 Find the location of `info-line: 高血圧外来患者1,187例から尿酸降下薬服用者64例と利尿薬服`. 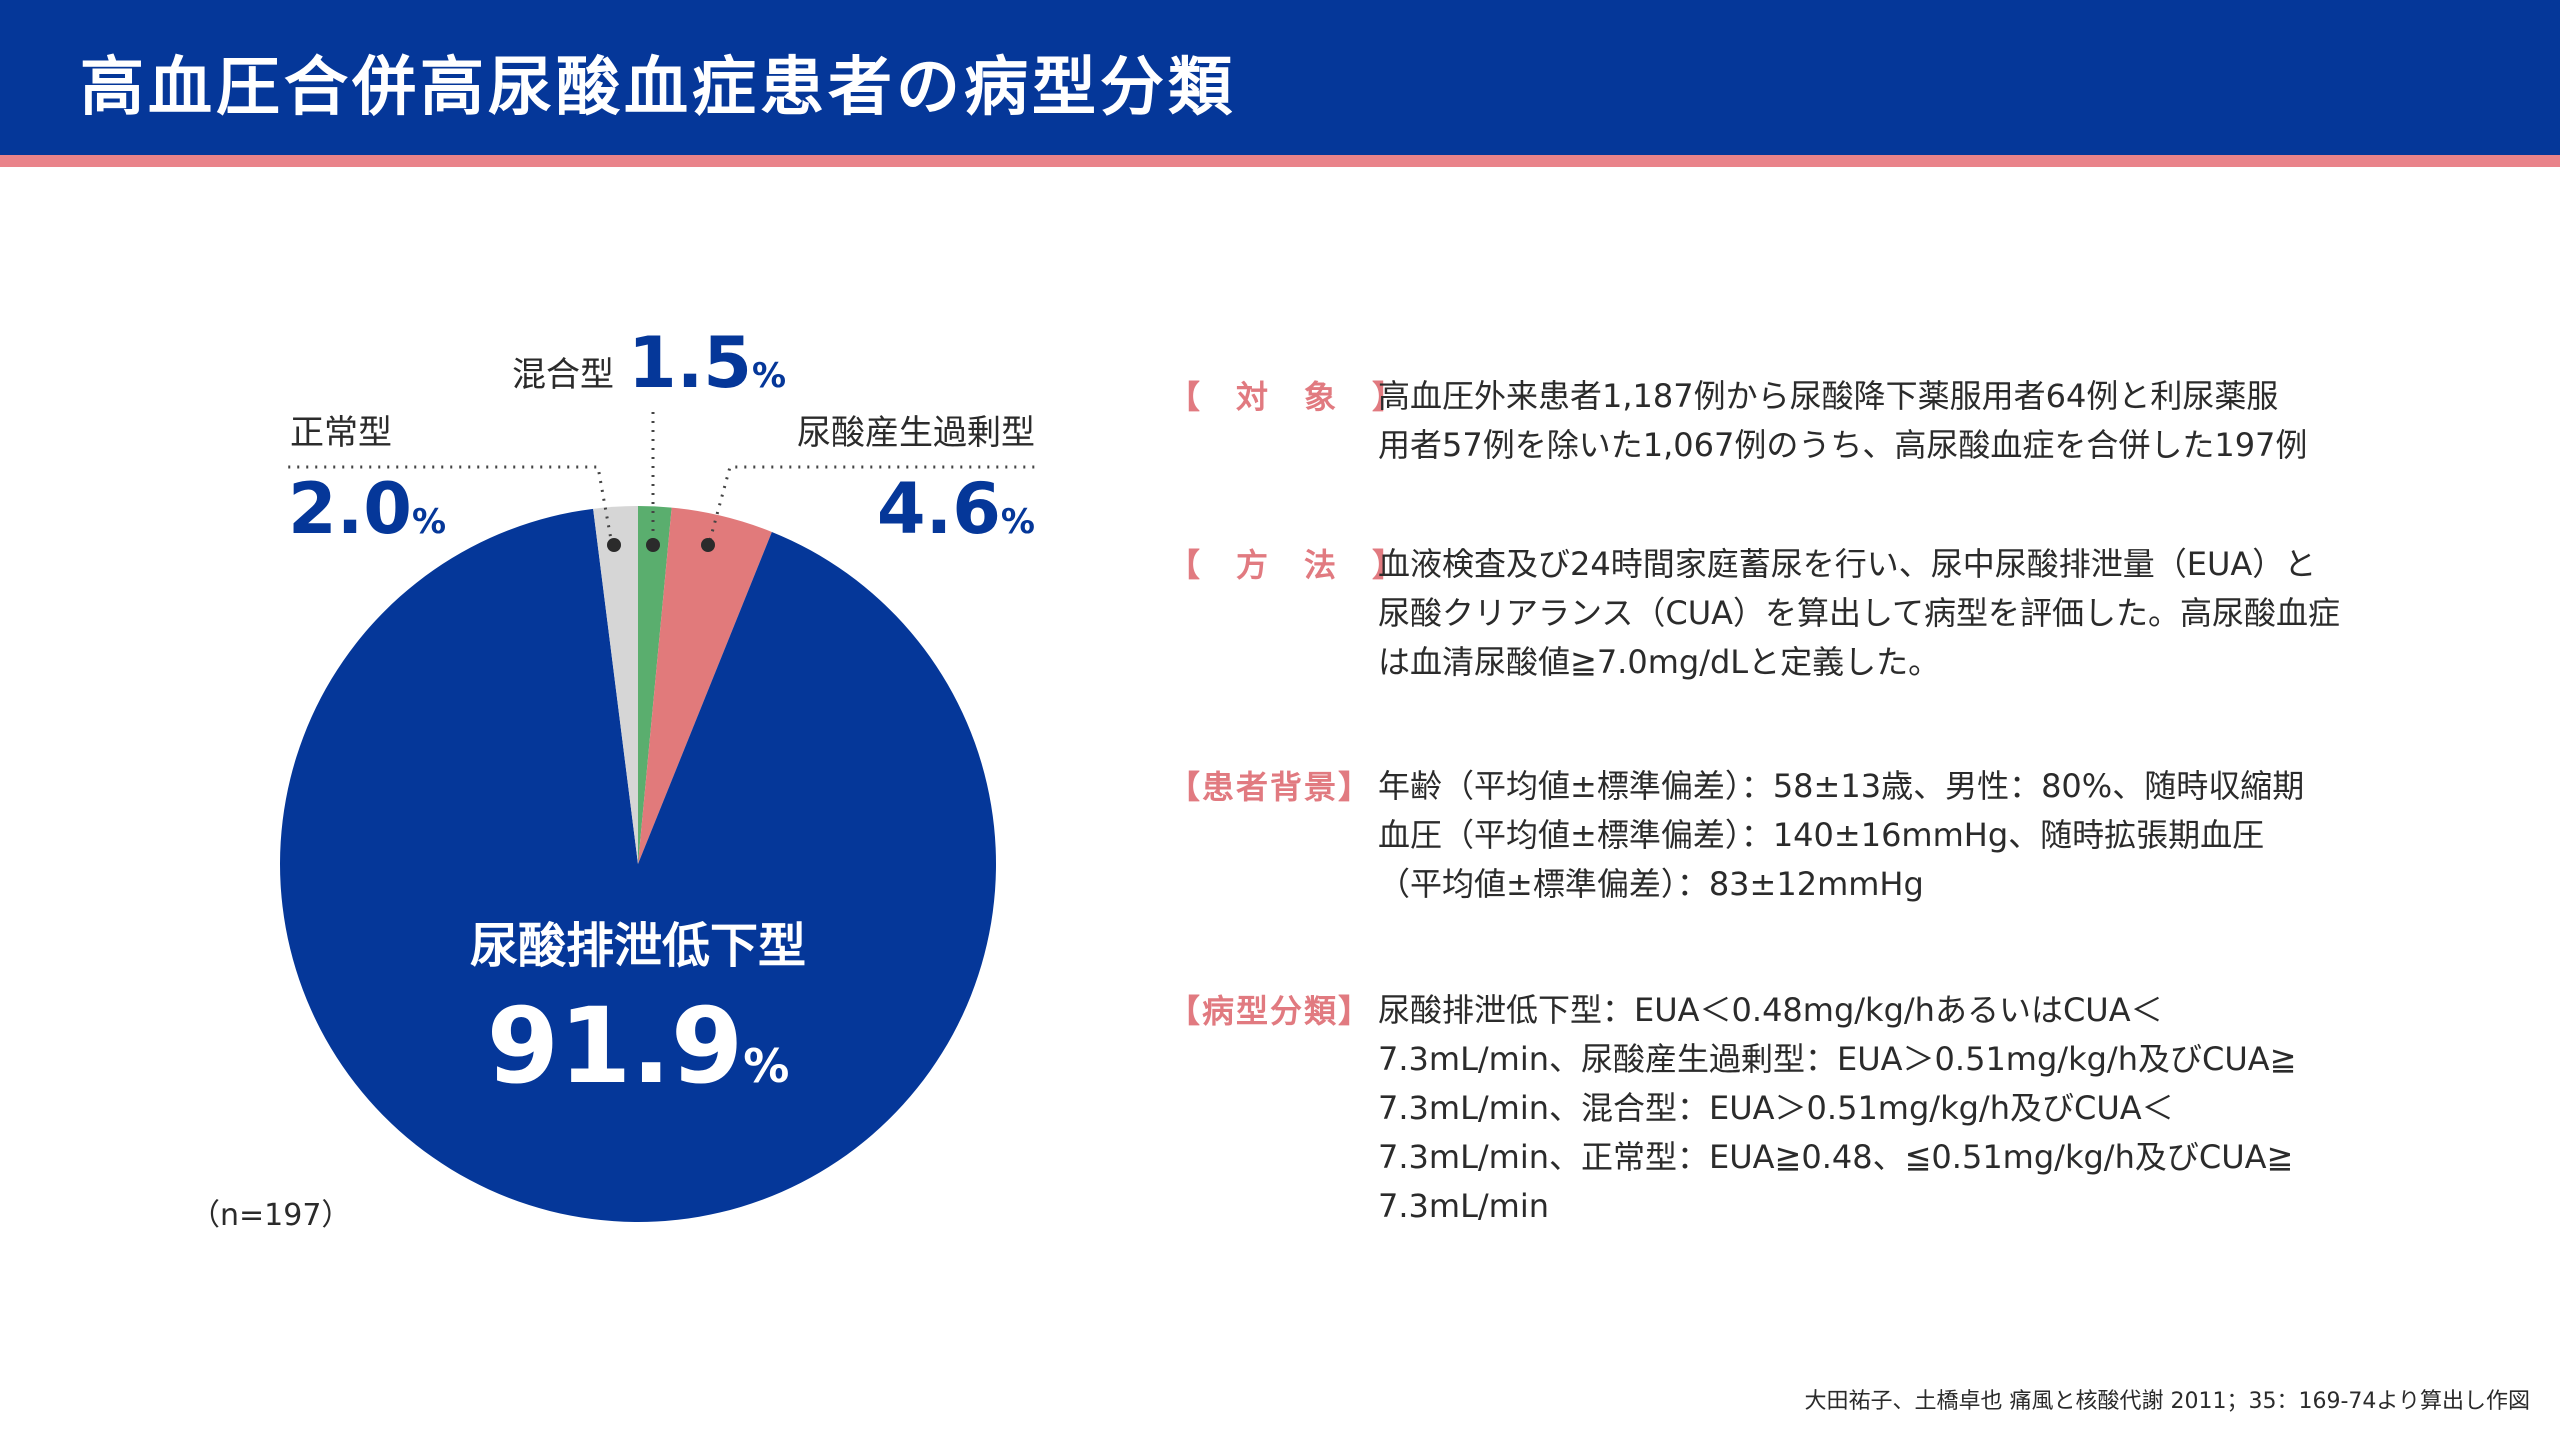

info-line: 高血圧外来患者1,187例から尿酸降下薬服用者64例と利尿薬服 is located at coordinates (1828, 396).